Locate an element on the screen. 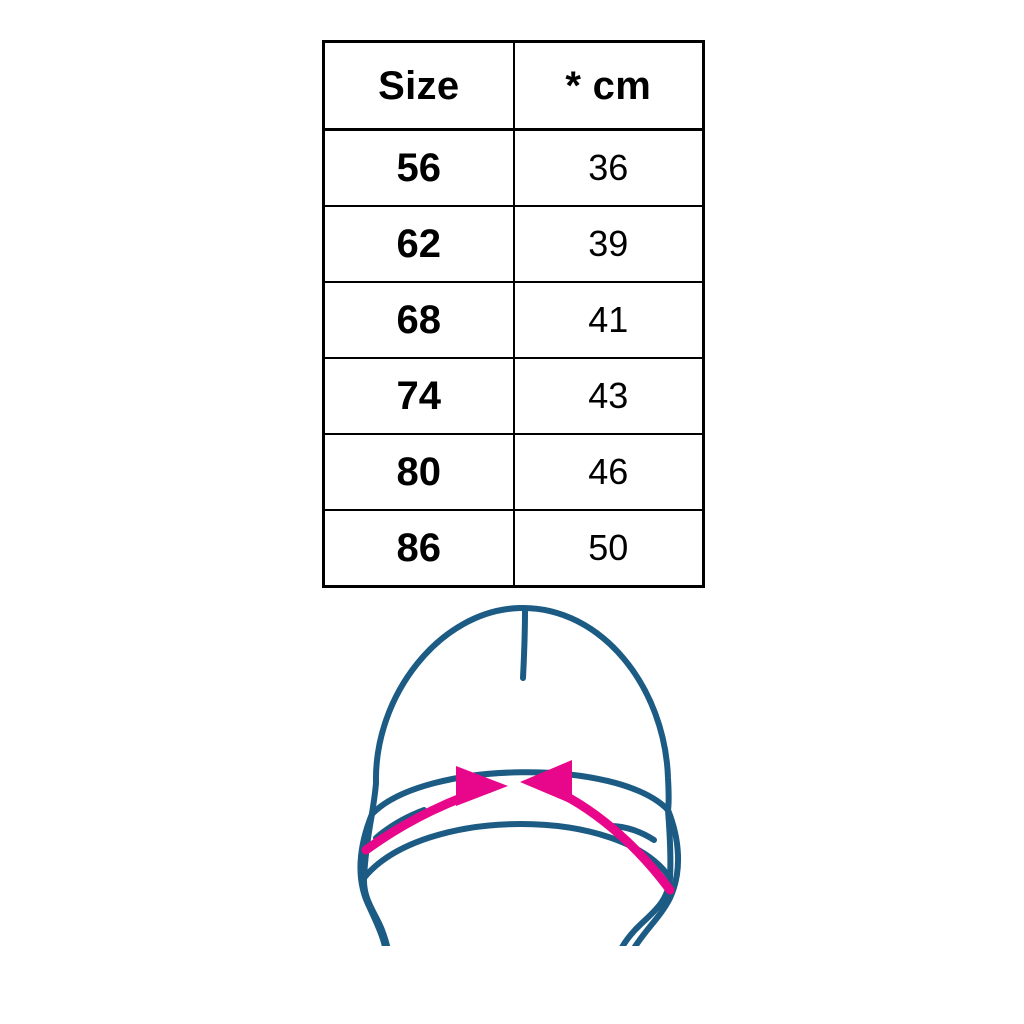 Image resolution: width=1024 pixels, height=1024 pixels. hat-brim-upper-curve is located at coordinates (520, 793).